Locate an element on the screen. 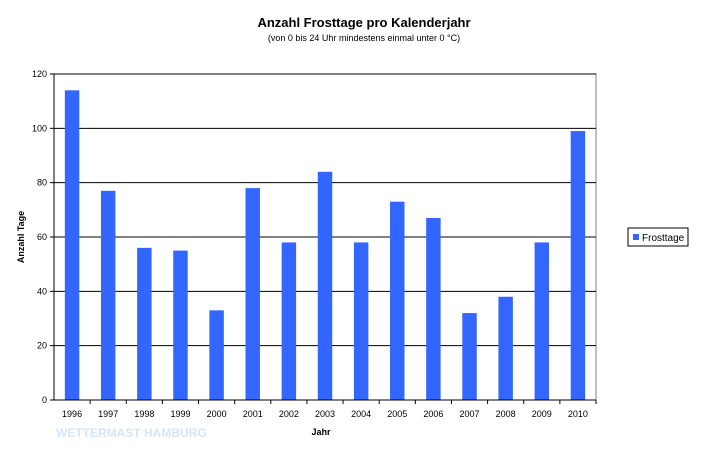 The image size is (728, 452). x-tick-label: 1999 is located at coordinates (180, 414).